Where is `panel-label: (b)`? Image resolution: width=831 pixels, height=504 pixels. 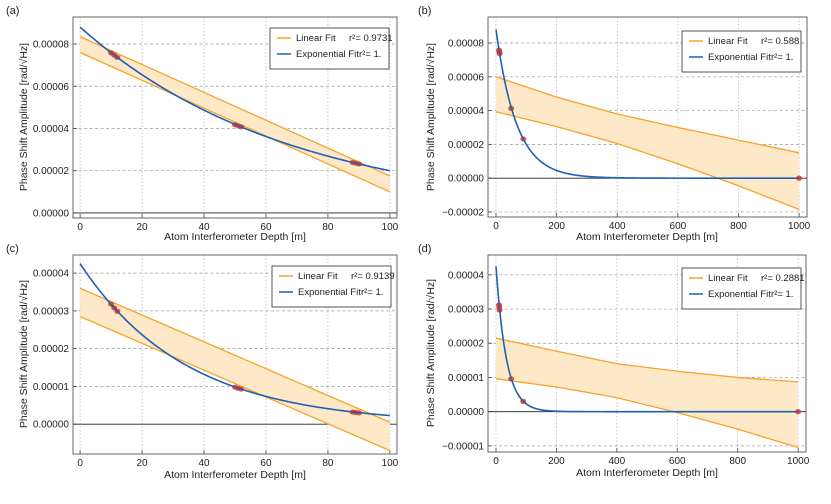 panel-label: (b) is located at coordinates (424, 11).